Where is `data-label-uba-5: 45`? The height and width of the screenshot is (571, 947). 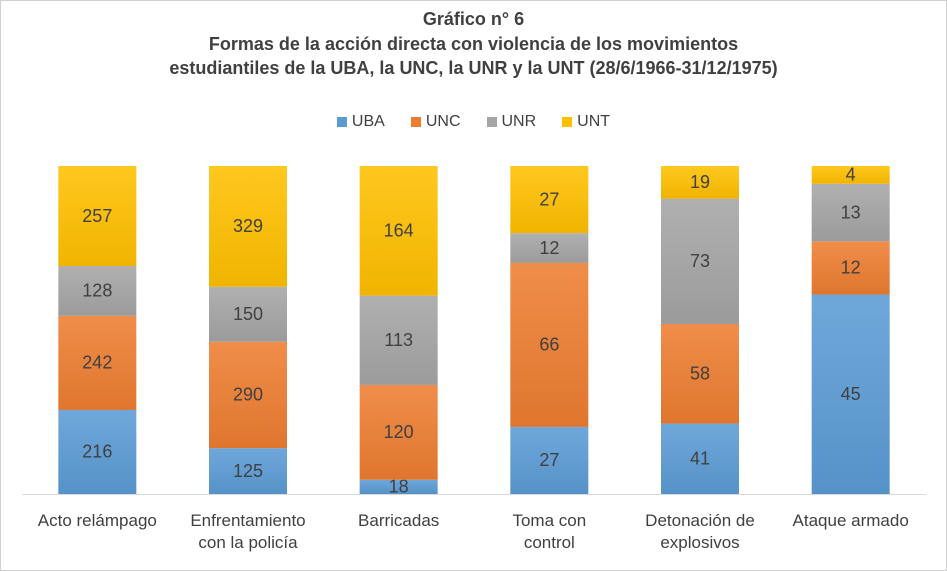 data-label-uba-5: 45 is located at coordinates (851, 394).